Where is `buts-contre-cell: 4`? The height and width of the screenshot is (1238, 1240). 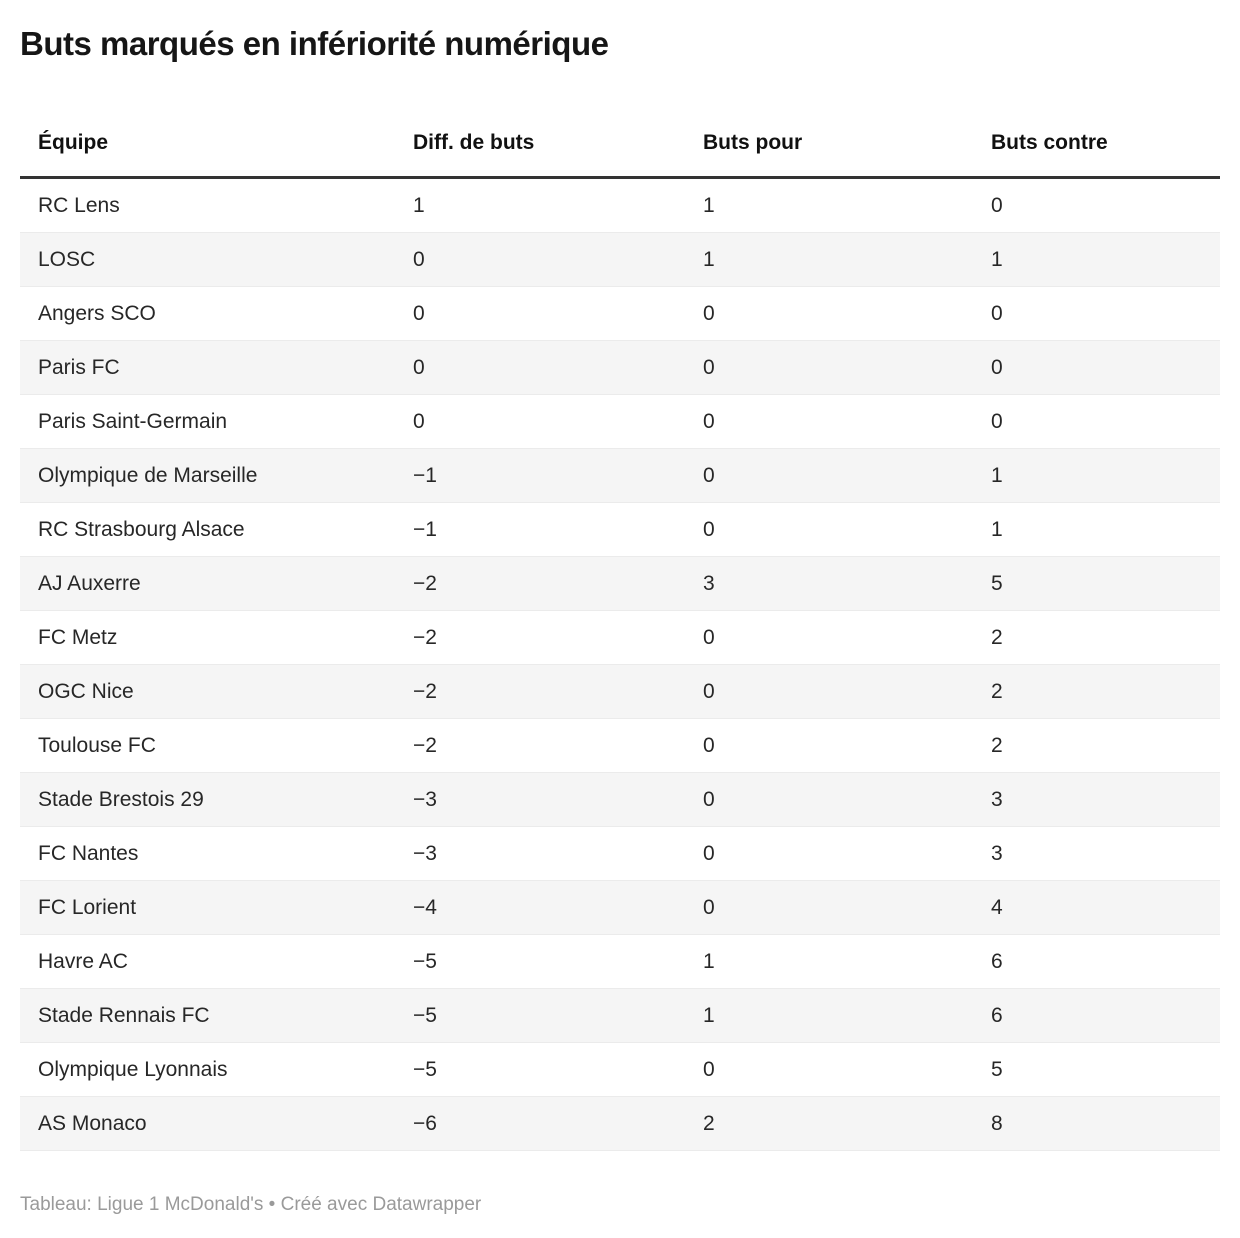 buts-contre-cell: 4 is located at coordinates (997, 907).